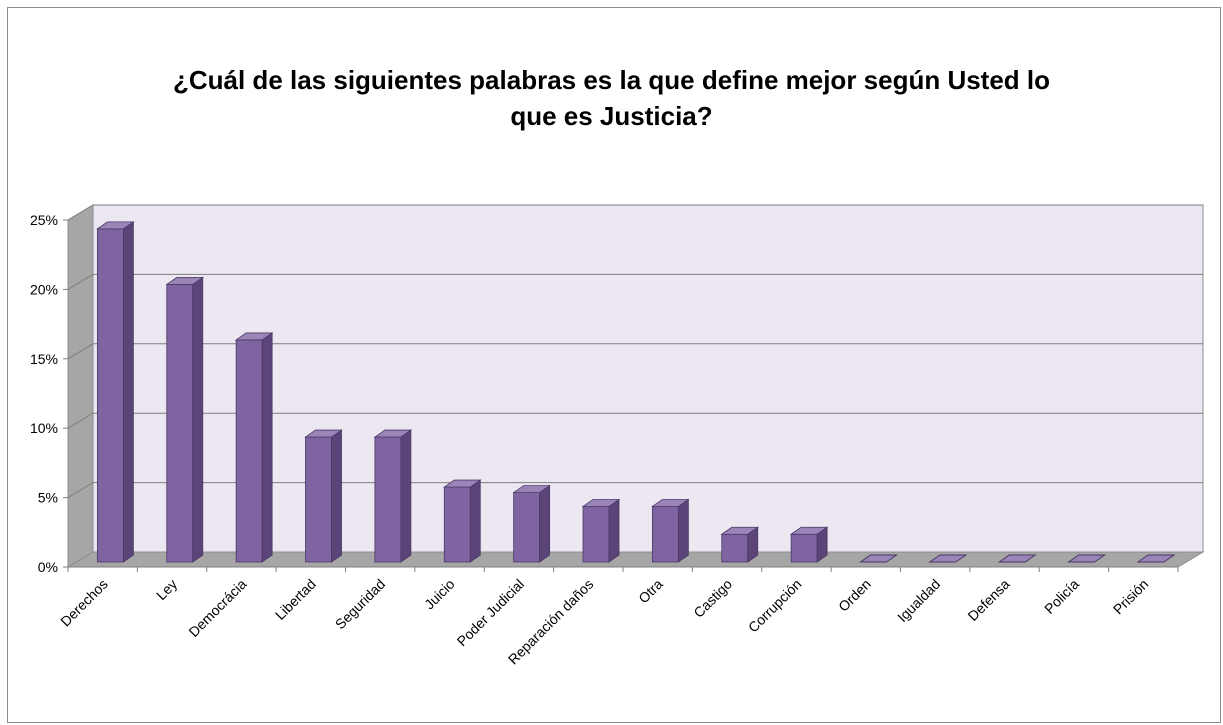 This screenshot has height=725, width=1223. I want to click on y-tick-label: 15%, so click(44, 359).